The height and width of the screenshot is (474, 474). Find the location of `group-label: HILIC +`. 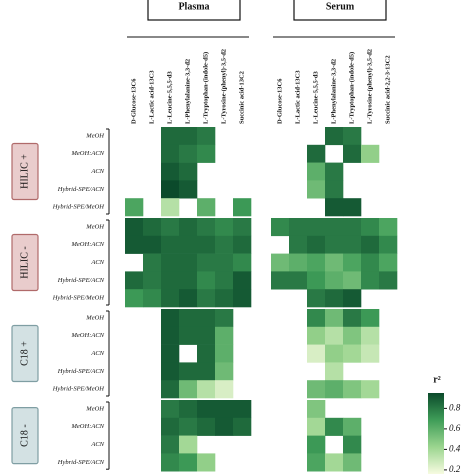

group-label: HILIC + is located at coordinates (24, 171).